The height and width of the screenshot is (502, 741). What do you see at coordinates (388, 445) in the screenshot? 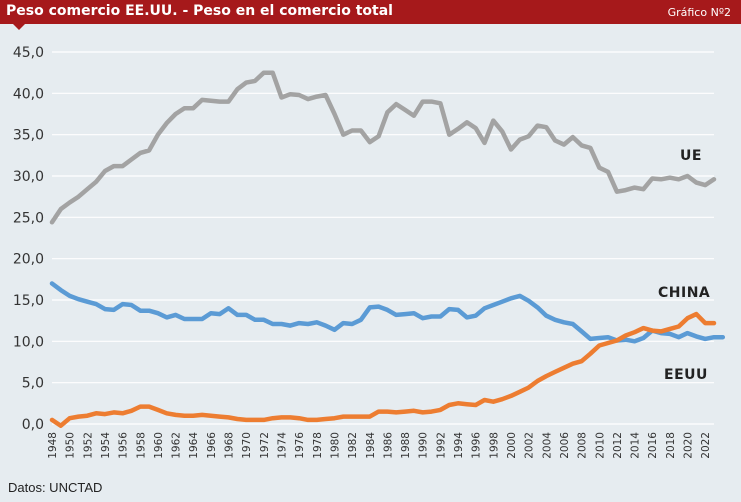
I see `x-tick-label: 1986` at bounding box center [388, 445].